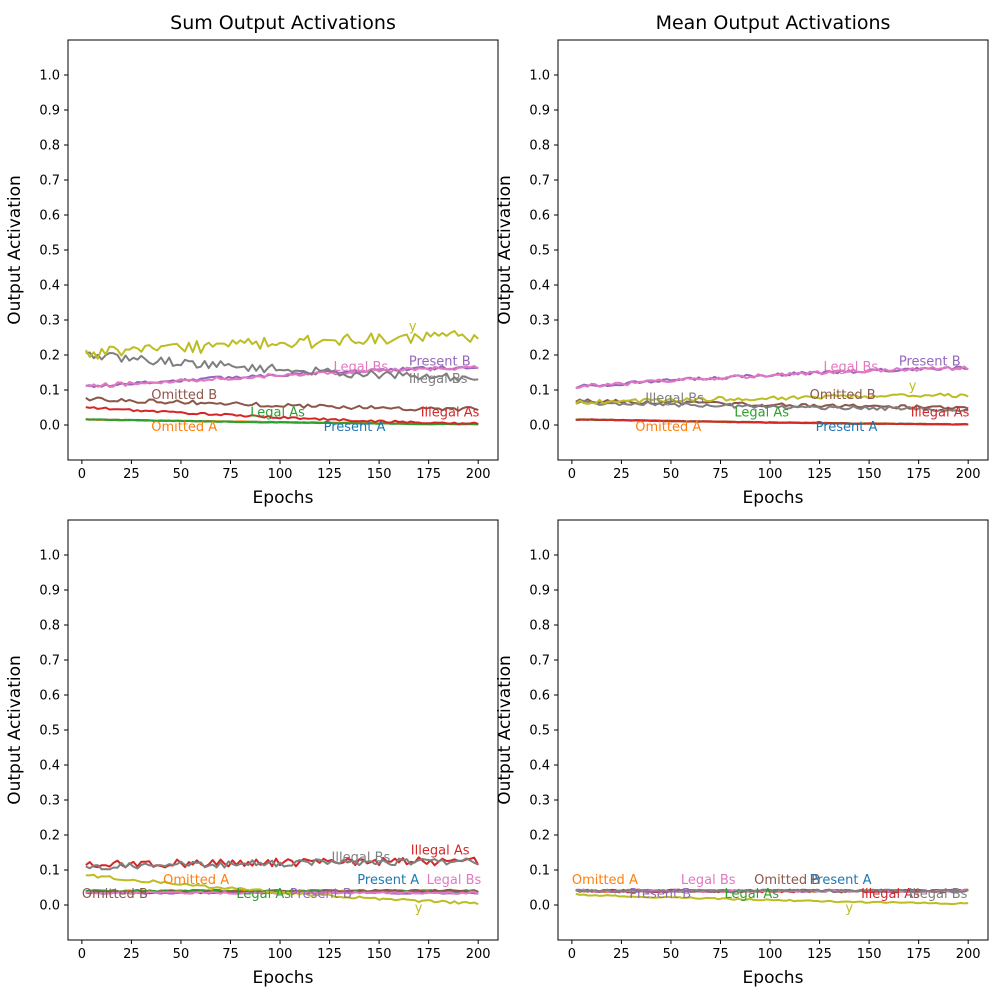 The height and width of the screenshot is (1000, 1000). What do you see at coordinates (773, 23) in the screenshot?
I see `subplot-title: Mean Output Activations` at bounding box center [773, 23].